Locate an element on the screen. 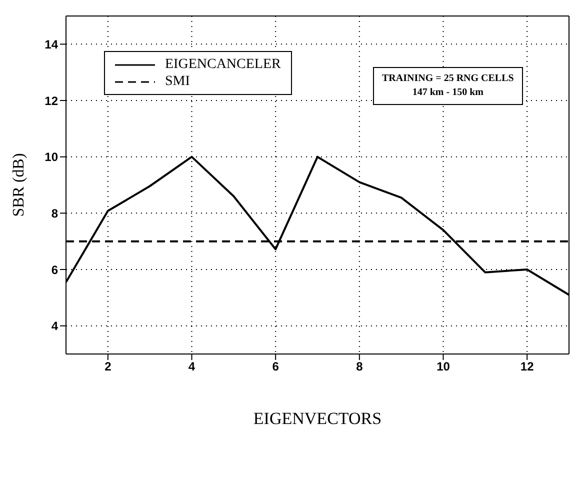  y-tick-label: 12 is located at coordinates (51, 101).